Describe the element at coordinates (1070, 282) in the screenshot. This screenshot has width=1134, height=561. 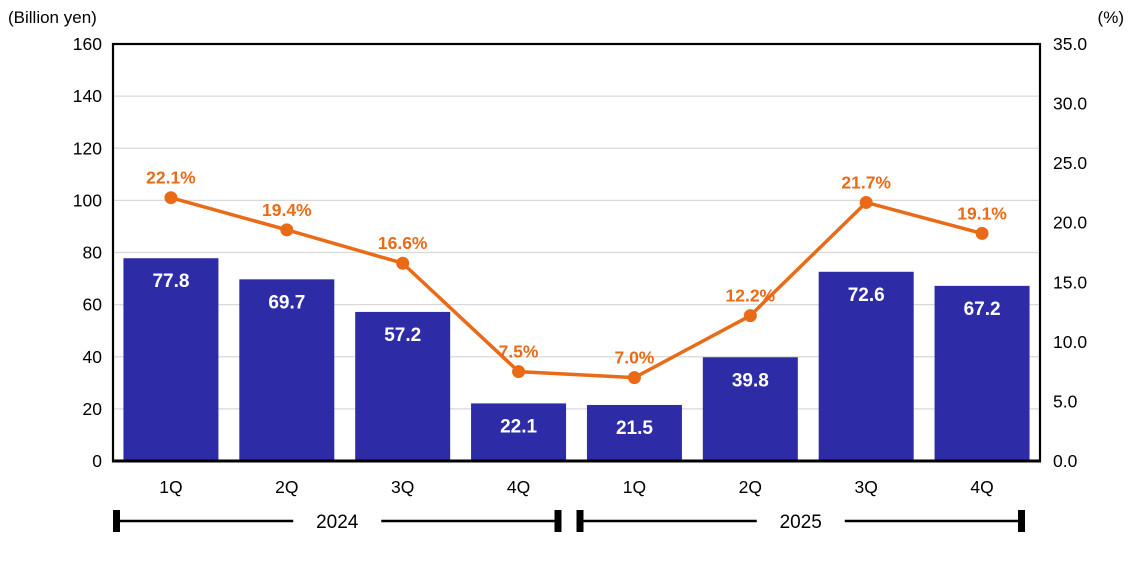
I see `right-axis-tick: 15.0` at that location.